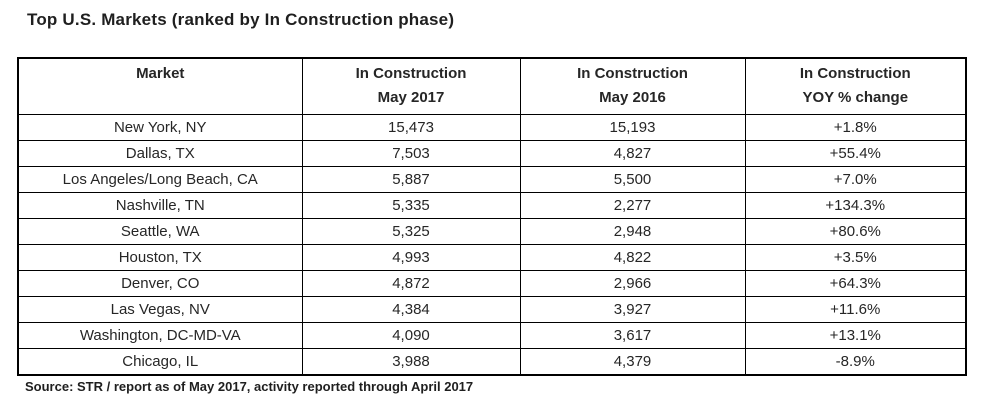 The height and width of the screenshot is (409, 985). I want to click on table-row: Denver, CO 4,872 2,966 +64.3%, so click(492, 283).